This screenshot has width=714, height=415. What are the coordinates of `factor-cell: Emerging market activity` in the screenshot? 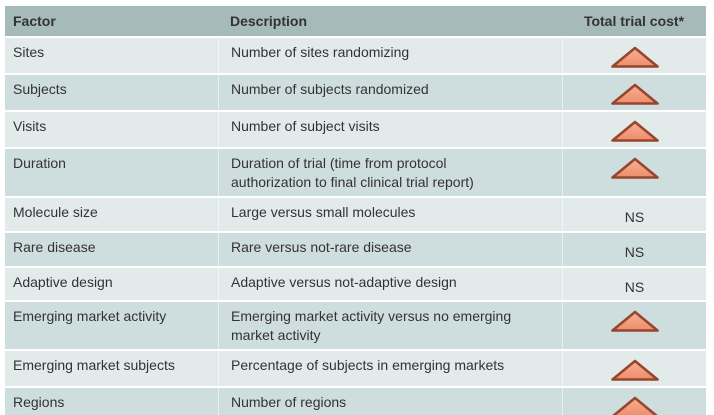 It's located at (90, 316).